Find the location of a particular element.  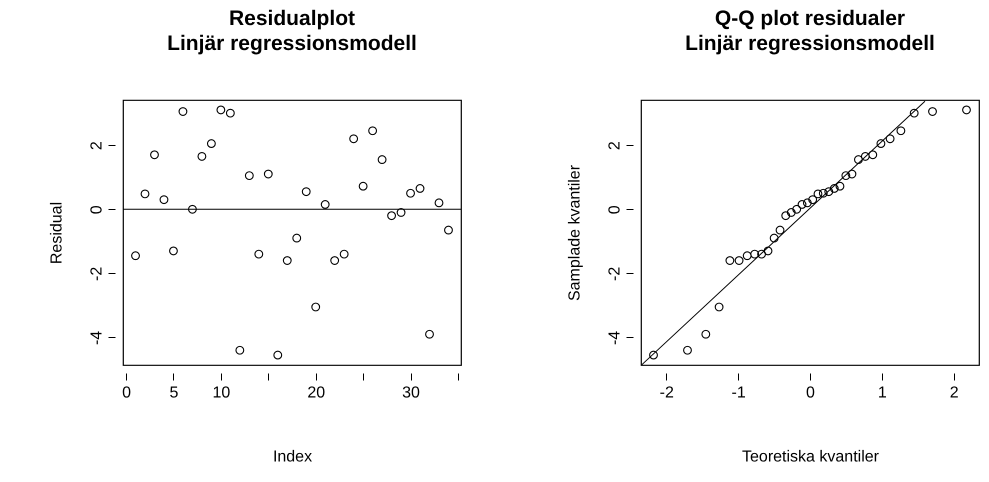

x-tick-label: 5 is located at coordinates (174, 393).